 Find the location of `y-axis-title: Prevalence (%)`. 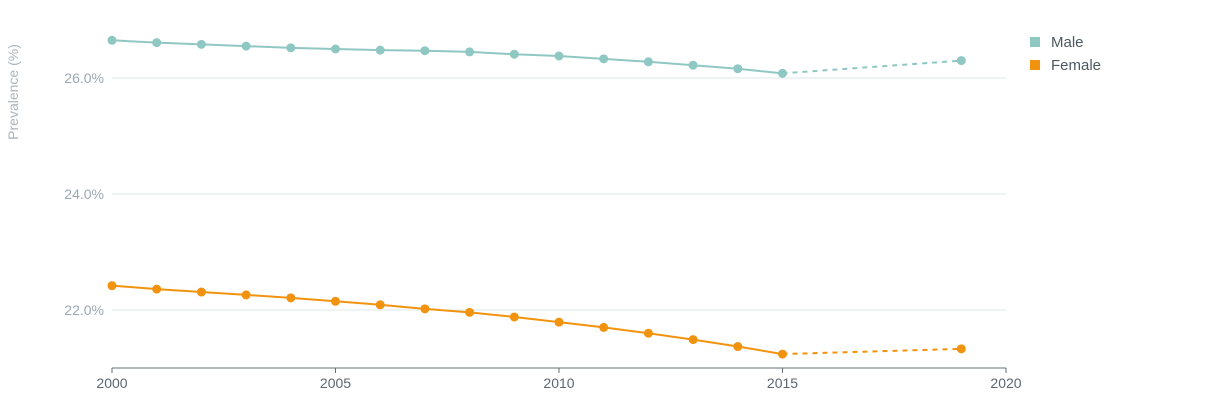

y-axis-title: Prevalence (%) is located at coordinates (13, 92).